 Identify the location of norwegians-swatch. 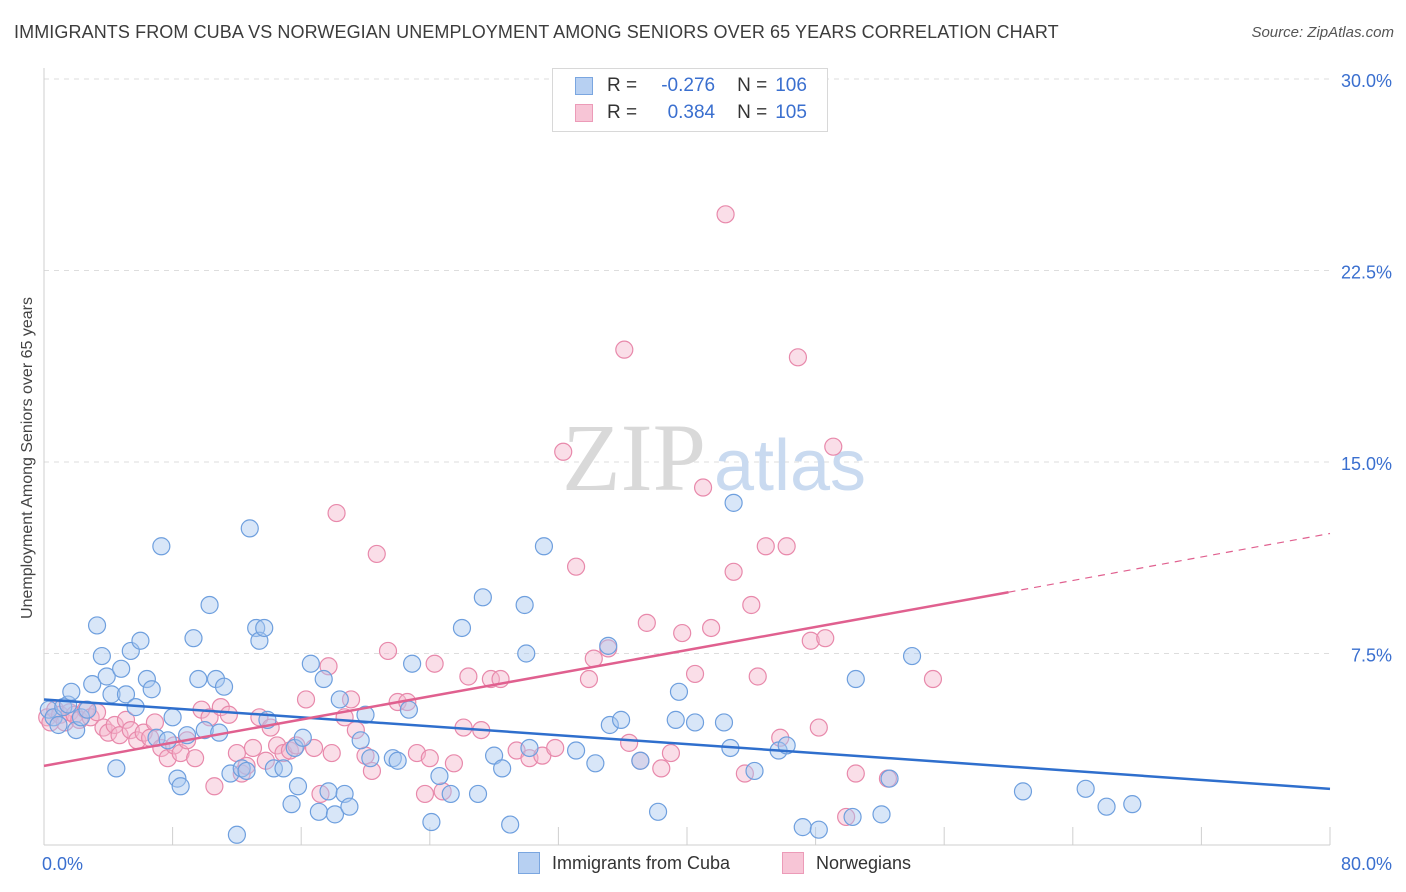
(584, 113).